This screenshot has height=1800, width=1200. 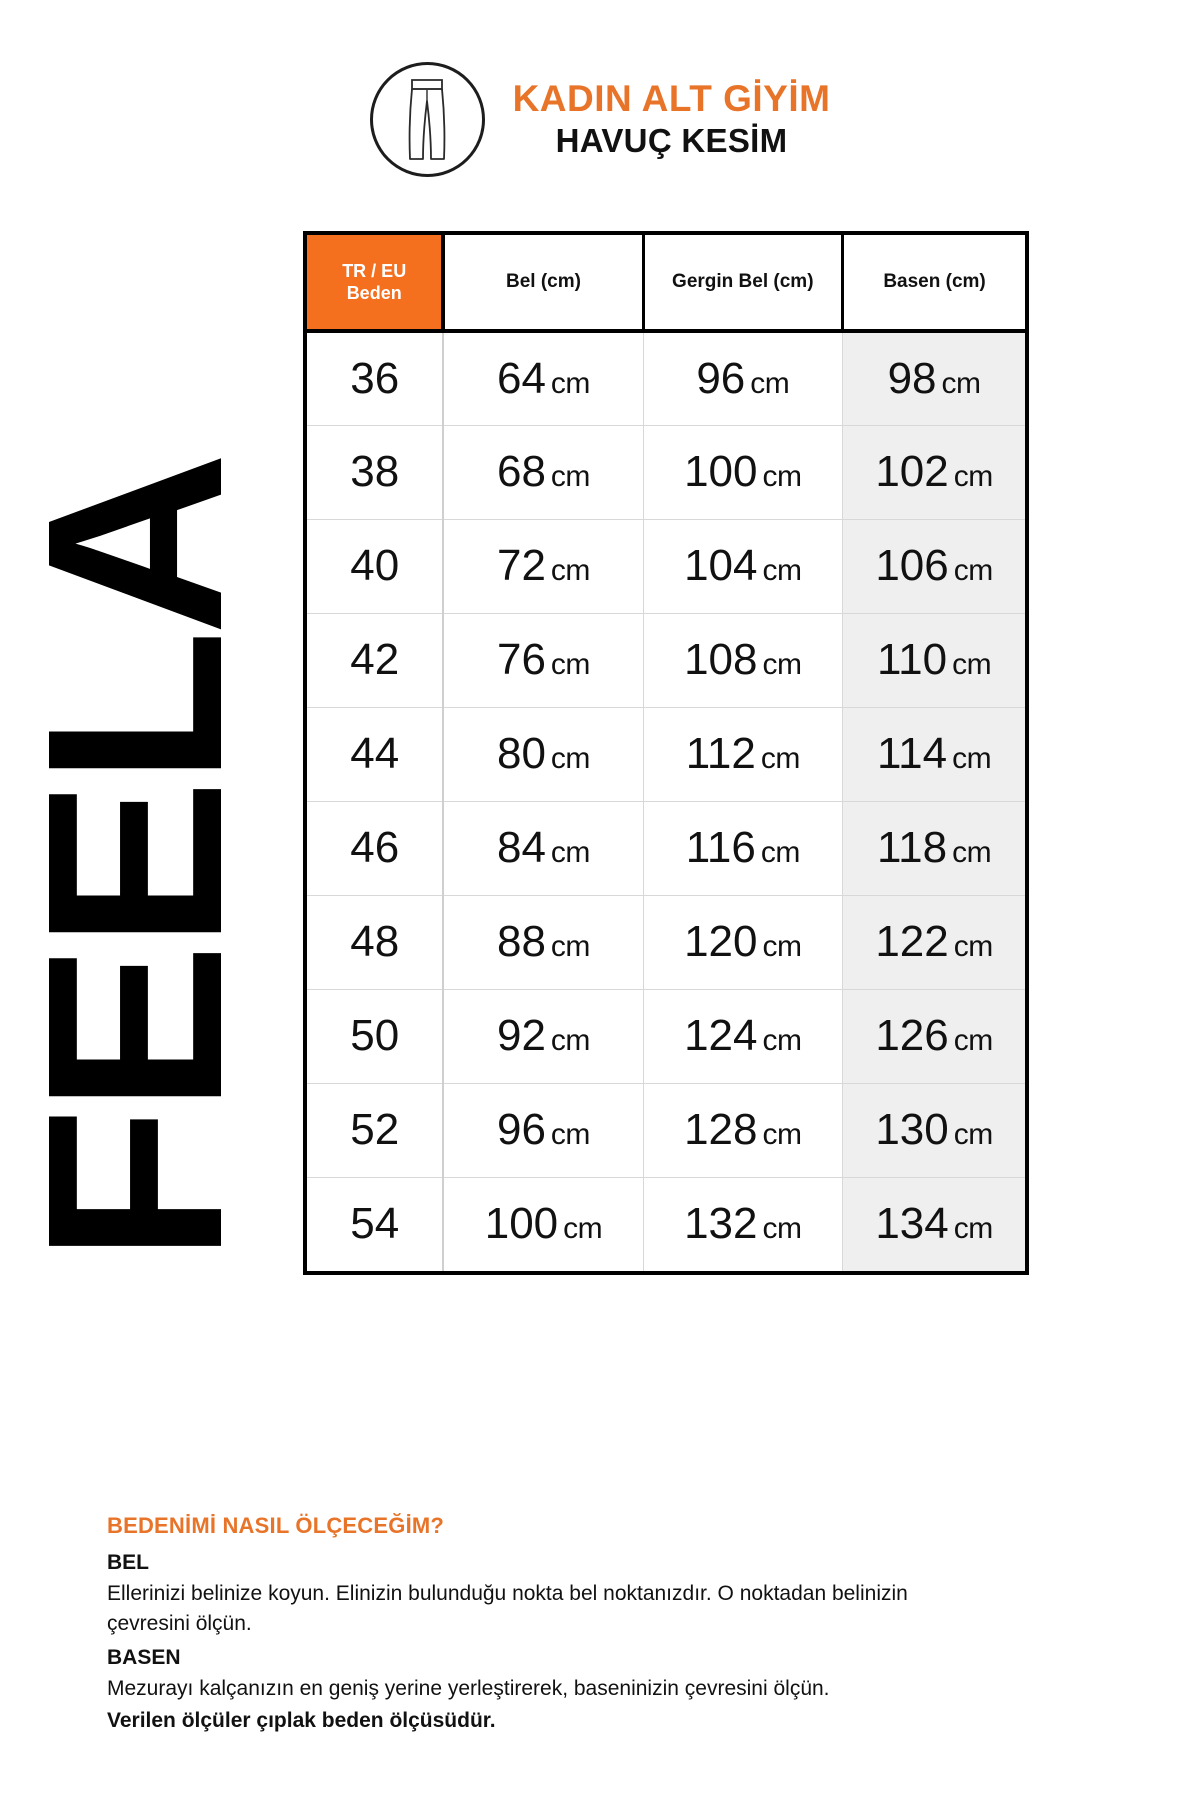 I want to click on table-row: 52 96 cm 128 cm 130 cm, so click(x=666, y=1130).